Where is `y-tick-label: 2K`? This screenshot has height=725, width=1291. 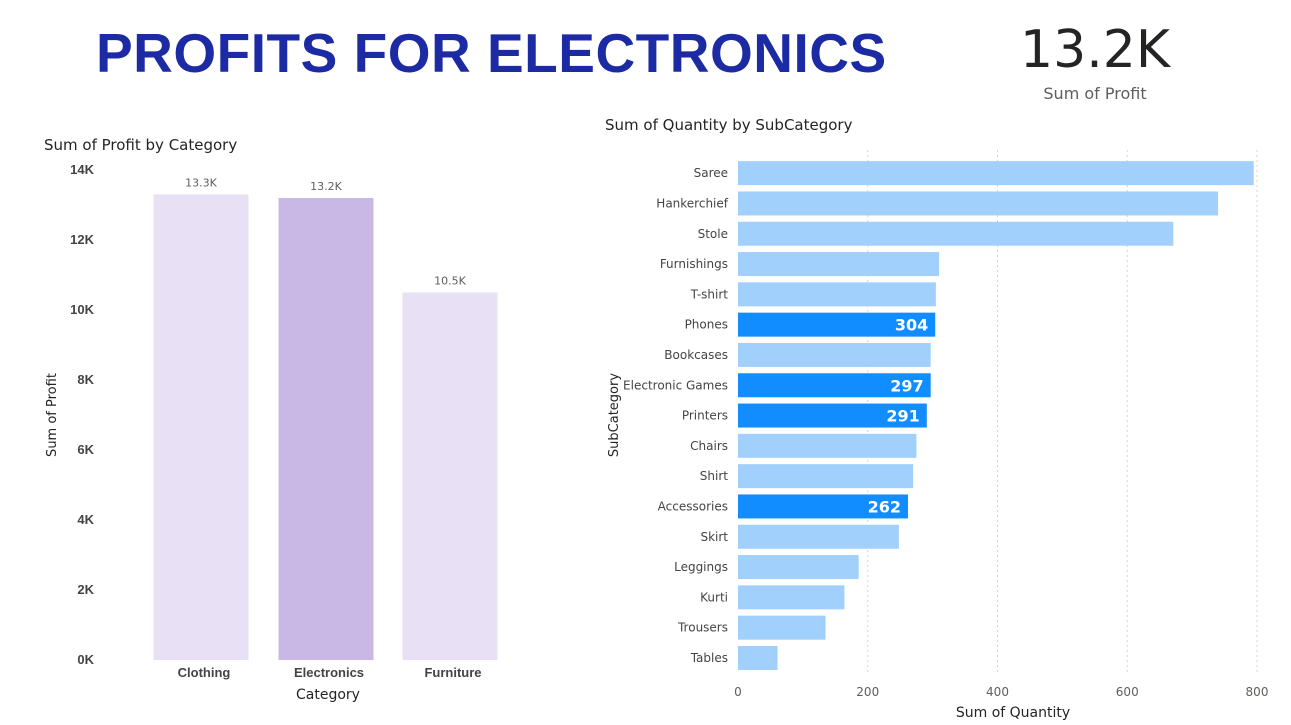
y-tick-label: 2K is located at coordinates (85, 589).